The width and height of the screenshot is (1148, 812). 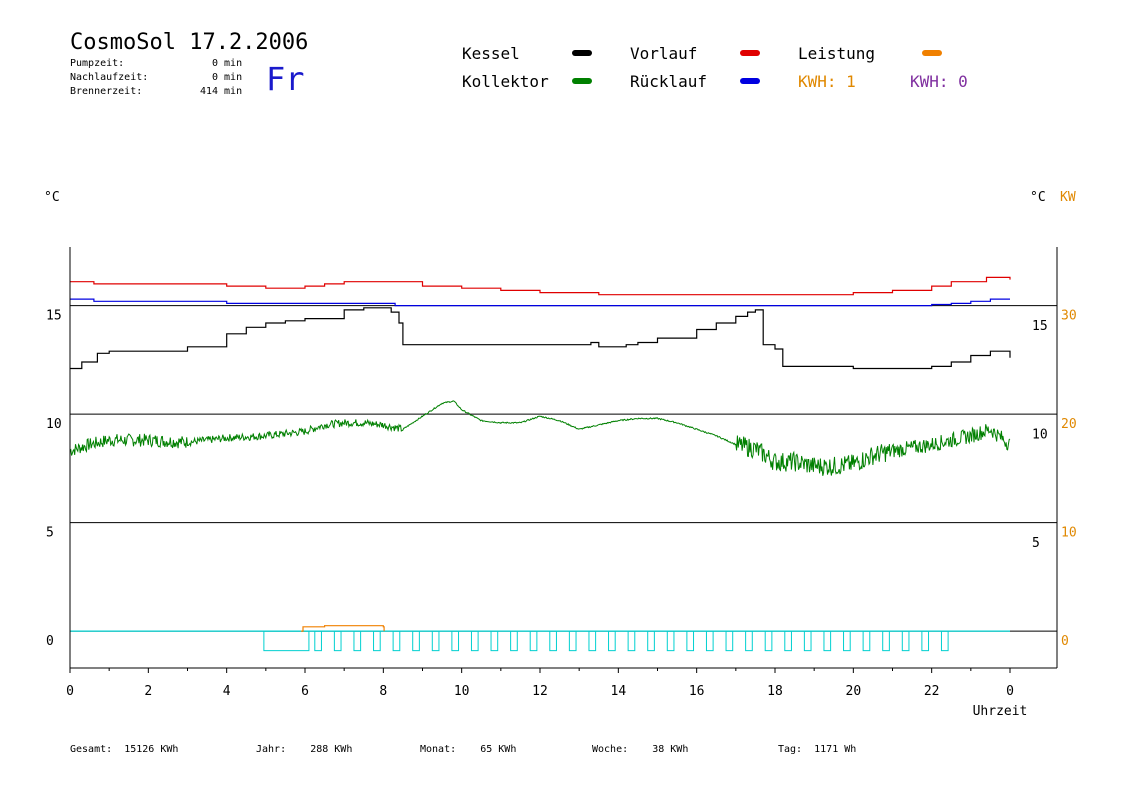 What do you see at coordinates (640, 749) in the screenshot?
I see `footer-woche: Woche: 38 KWh` at bounding box center [640, 749].